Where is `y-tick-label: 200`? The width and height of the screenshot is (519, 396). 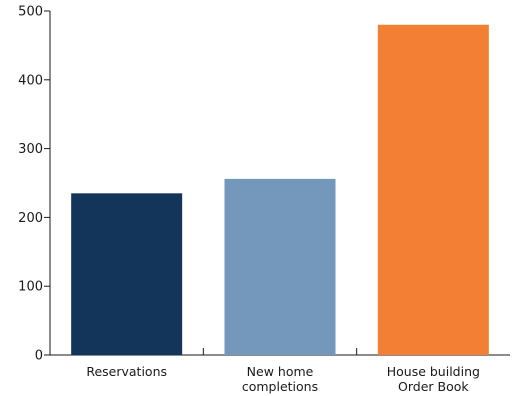 y-tick-label: 200 is located at coordinates (30, 218).